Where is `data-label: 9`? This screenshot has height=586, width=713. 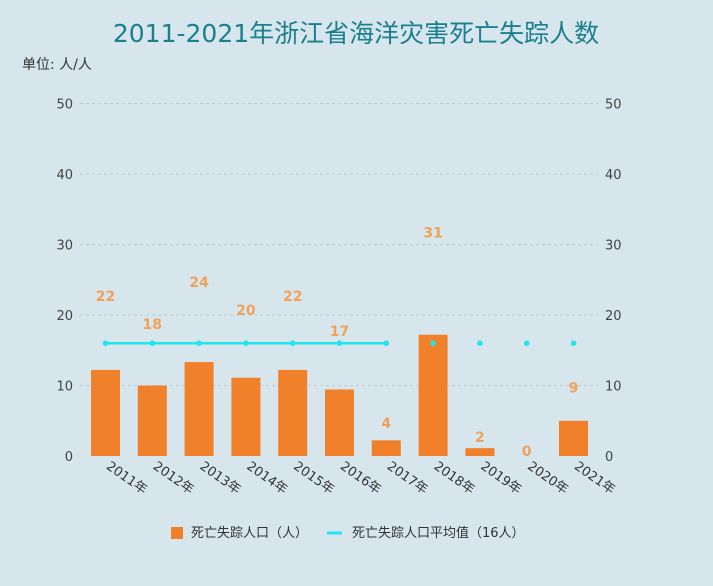 data-label: 9 is located at coordinates (574, 389).